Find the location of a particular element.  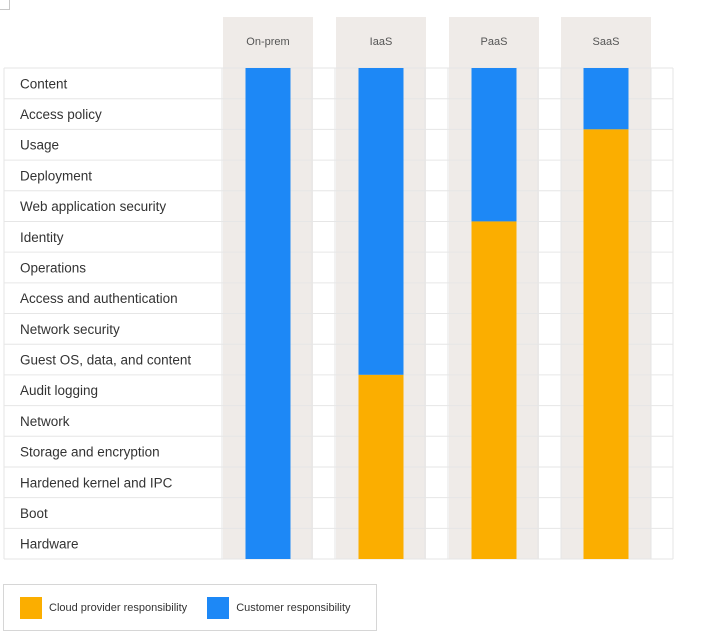

bar-customer-paas is located at coordinates (494, 145).